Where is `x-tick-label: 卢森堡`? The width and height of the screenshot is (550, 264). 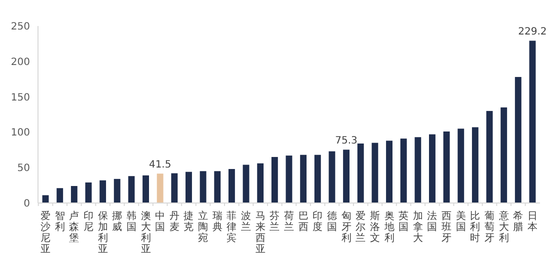
x-tick-label: 卢森堡 is located at coordinates (74, 227).